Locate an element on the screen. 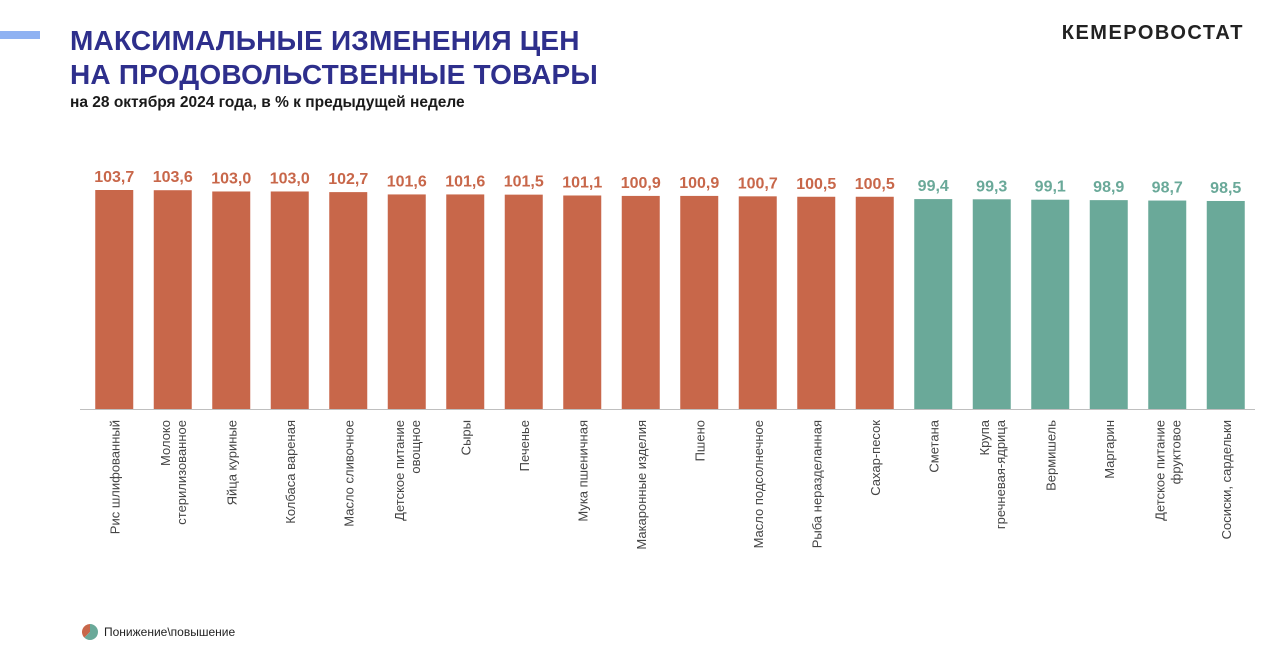  category-label: Вермишель is located at coordinates (1050, 455).